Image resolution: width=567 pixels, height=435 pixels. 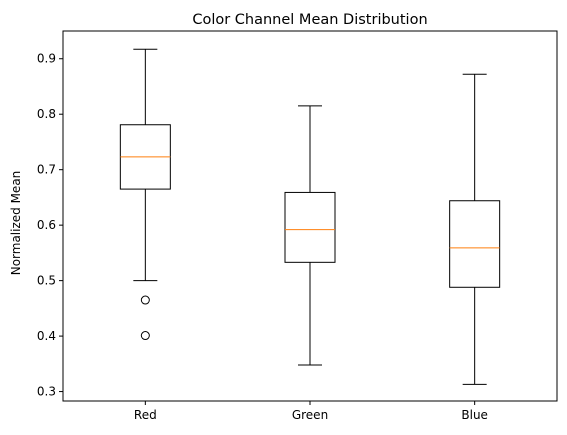 What do you see at coordinates (46, 392) in the screenshot?
I see `y-tick-label: 0.3` at bounding box center [46, 392].